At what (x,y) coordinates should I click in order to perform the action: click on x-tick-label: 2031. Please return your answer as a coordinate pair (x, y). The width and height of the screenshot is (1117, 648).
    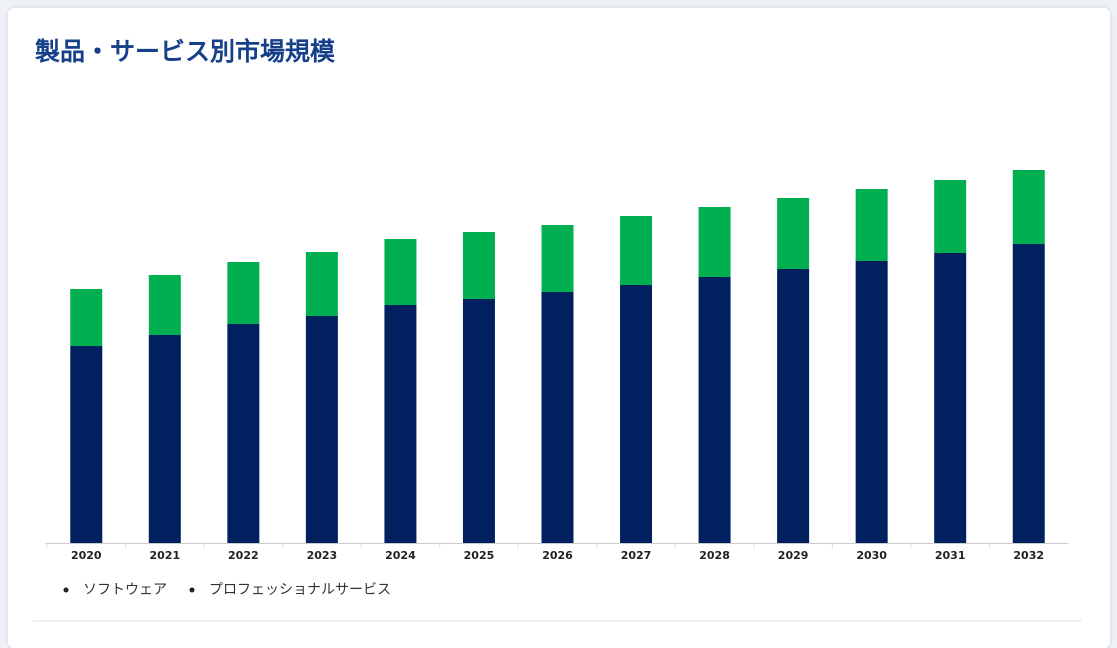
    Looking at the image, I should click on (950, 555).